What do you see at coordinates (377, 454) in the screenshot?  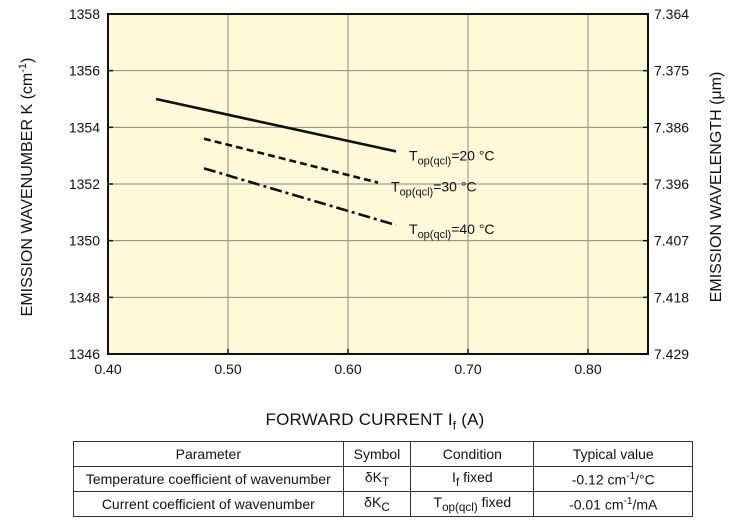 I see `header-symbol: Symbol` at bounding box center [377, 454].